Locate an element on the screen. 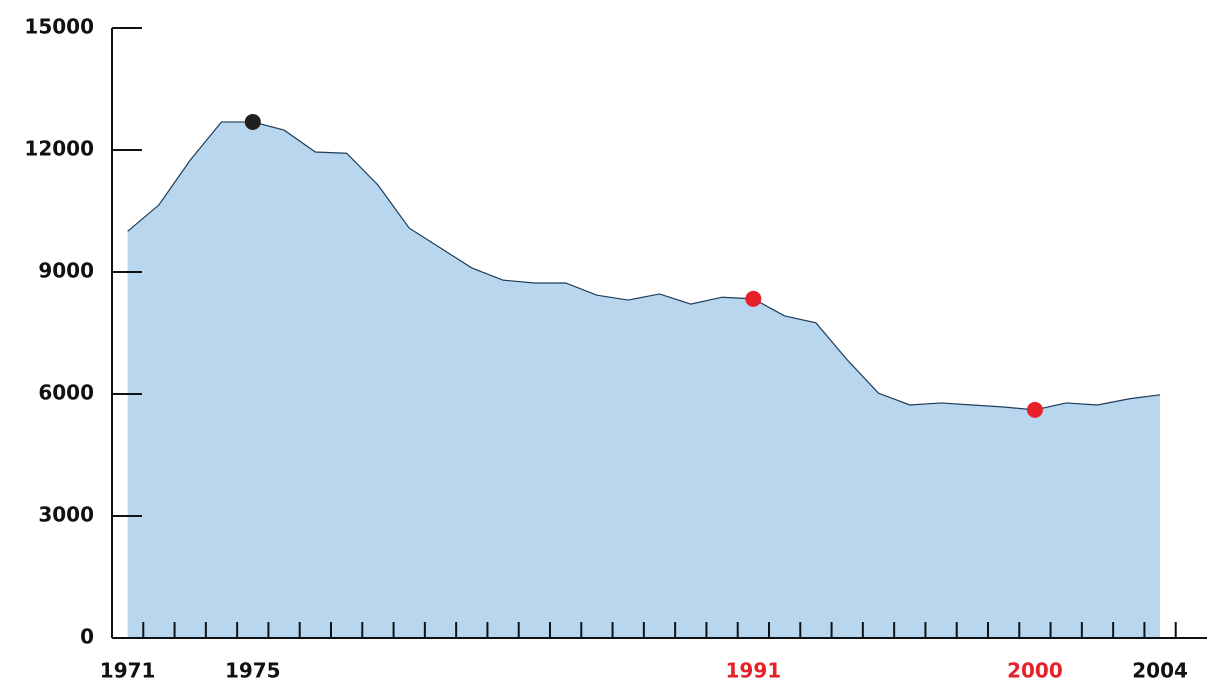 This screenshot has width=1221, height=682. y-tick-label: 12000 is located at coordinates (59, 149).